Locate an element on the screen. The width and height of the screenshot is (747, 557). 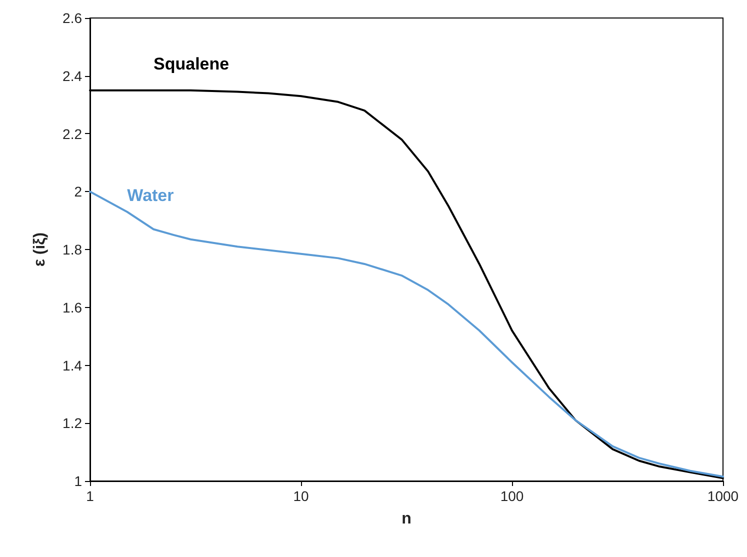
y-tick-label: 1.2 is located at coordinates (72, 423).